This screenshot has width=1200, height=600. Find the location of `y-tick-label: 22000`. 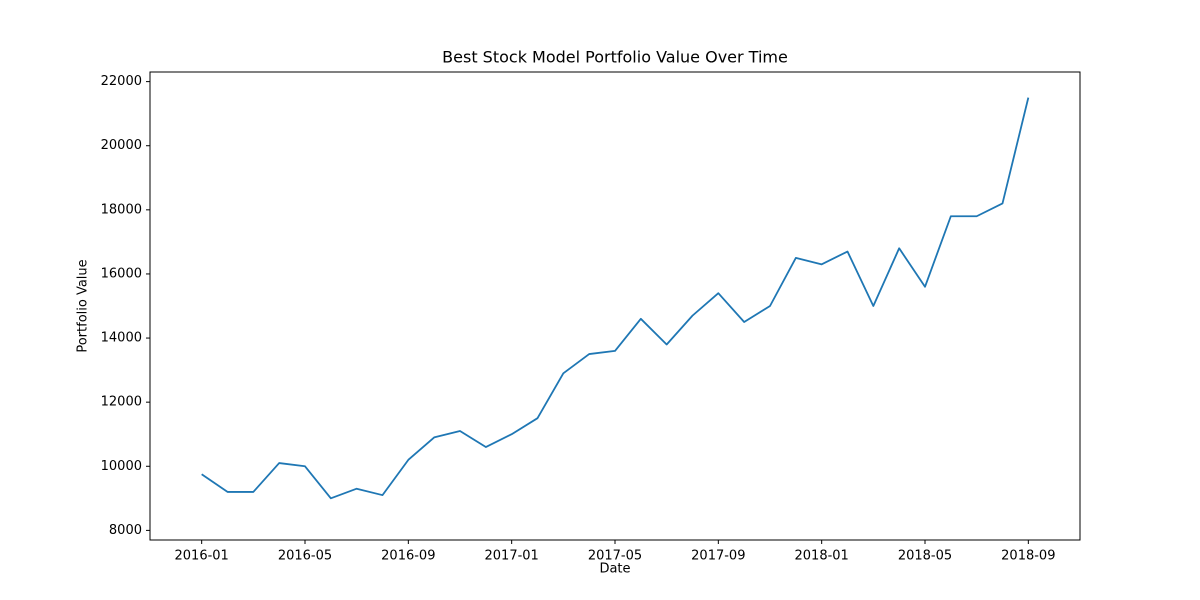

y-tick-label: 22000 is located at coordinates (121, 81).